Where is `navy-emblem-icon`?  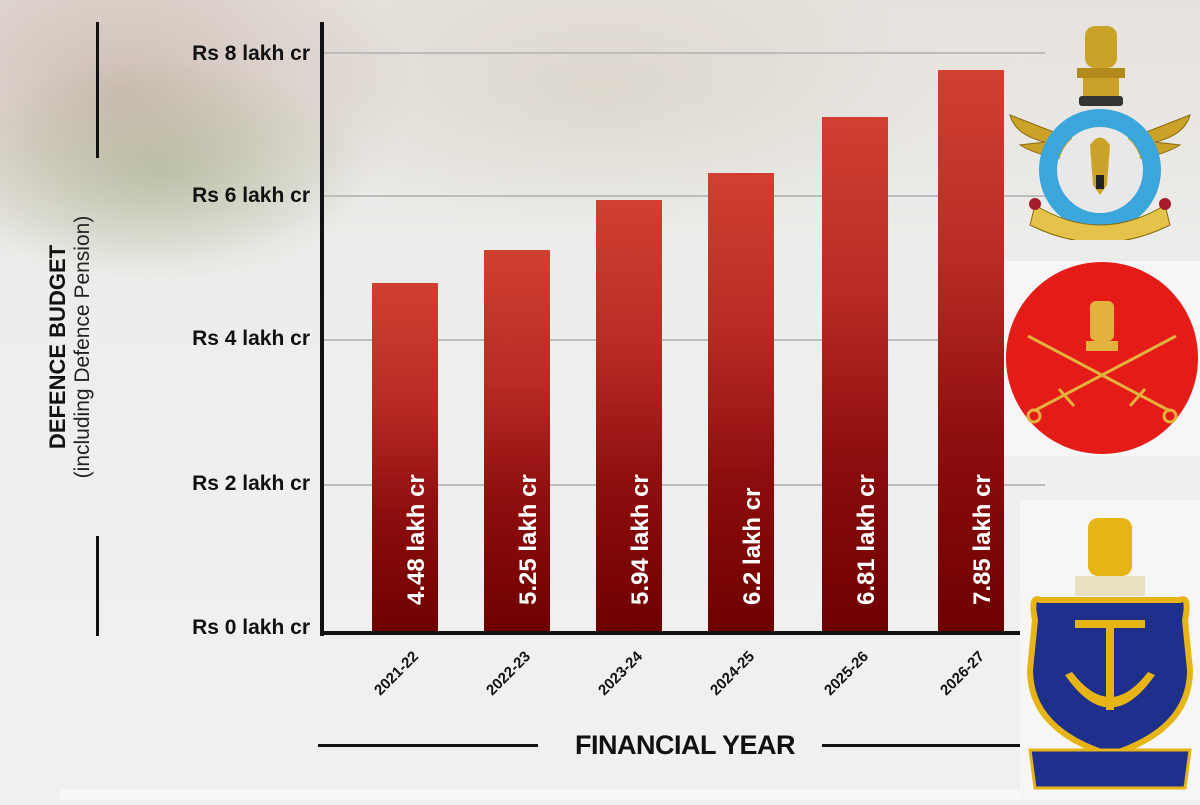 navy-emblem-icon is located at coordinates (1110, 650).